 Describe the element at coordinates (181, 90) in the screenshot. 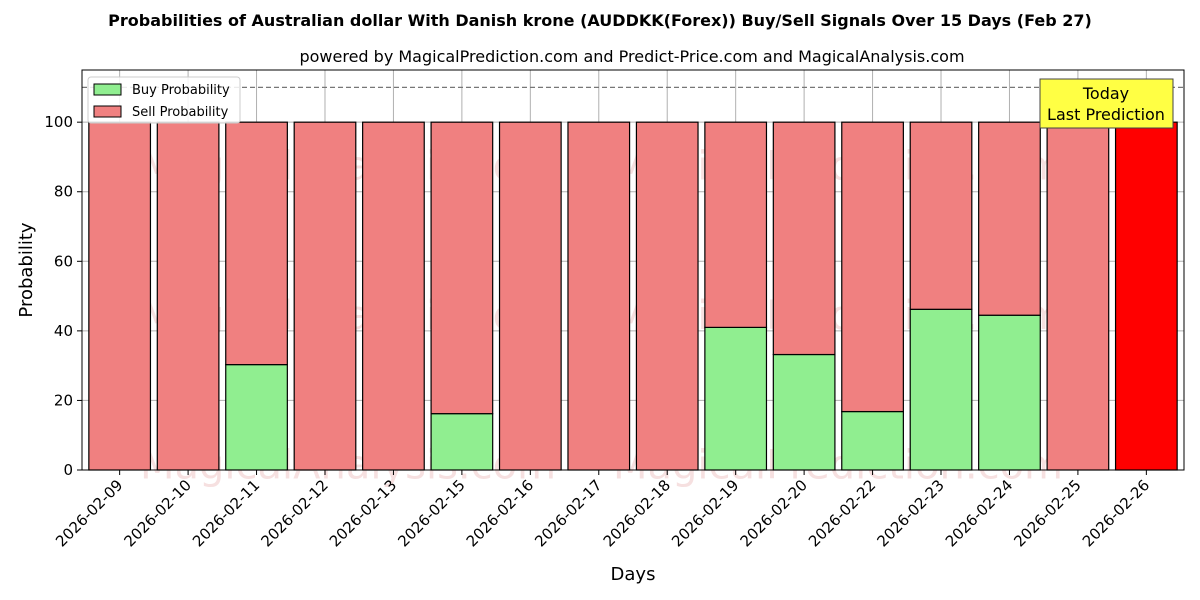

I see `legend-label: Buy Probability` at that location.